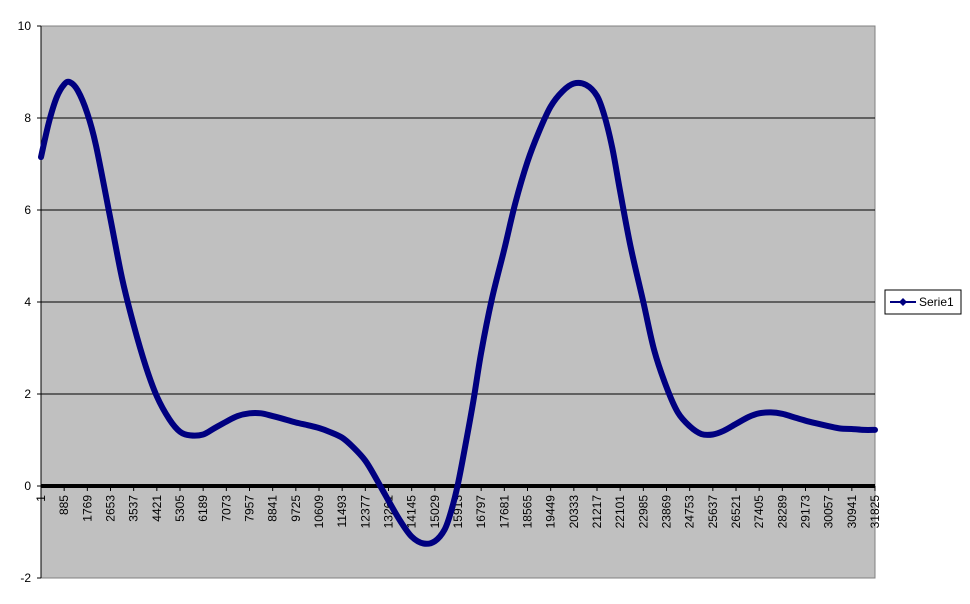 The width and height of the screenshot is (970, 604). What do you see at coordinates (412, 512) in the screenshot?
I see `x-tick-label: 14145` at bounding box center [412, 512].